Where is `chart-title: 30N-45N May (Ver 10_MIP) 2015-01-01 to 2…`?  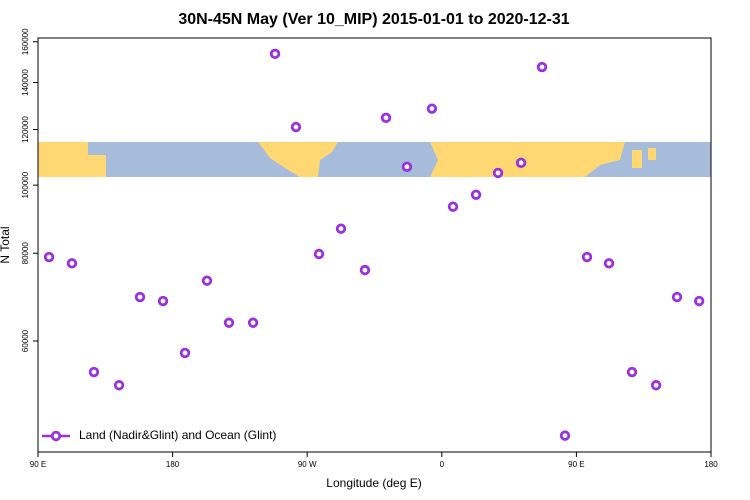 chart-title: 30N-45N May (Ver 10_MIP) 2015-01-01 to 2… is located at coordinates (373, 19).